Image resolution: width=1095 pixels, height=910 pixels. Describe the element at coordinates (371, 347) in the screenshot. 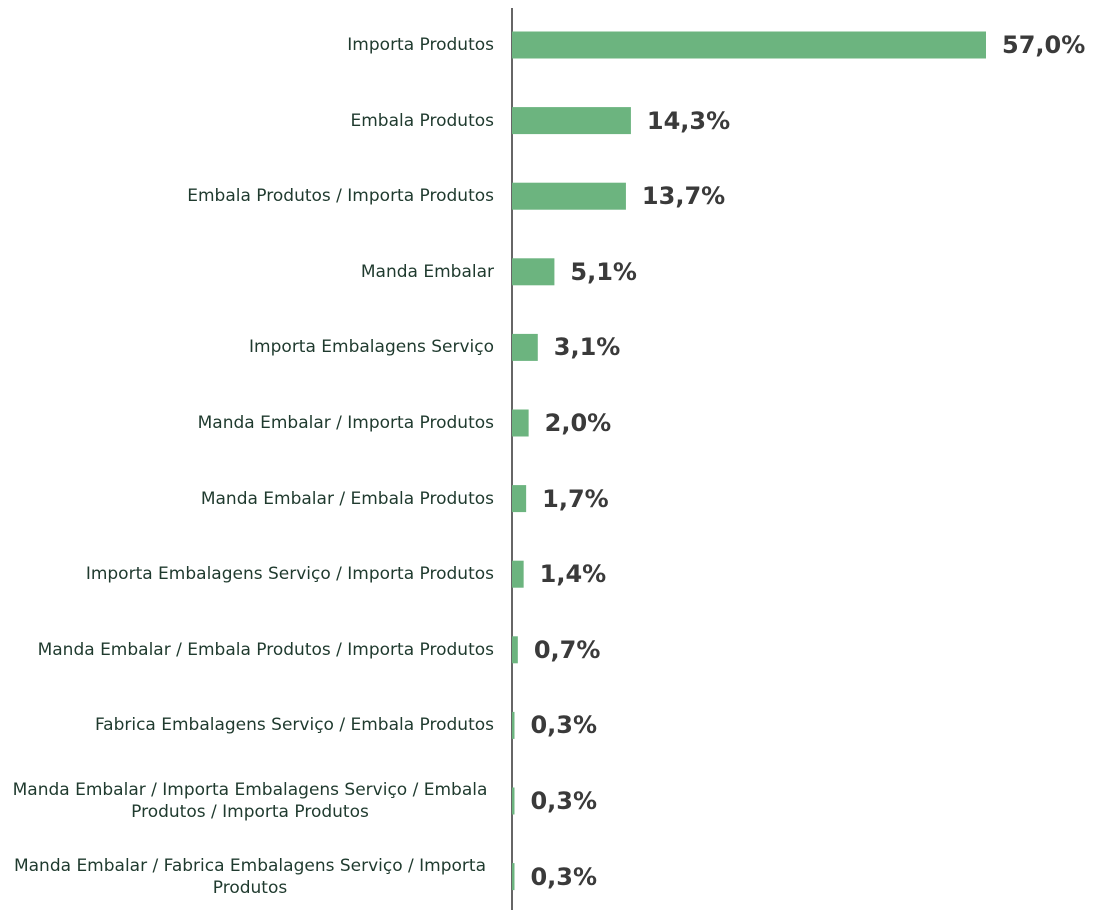

I see `category-label: Importa Embalagens Serviço` at that location.